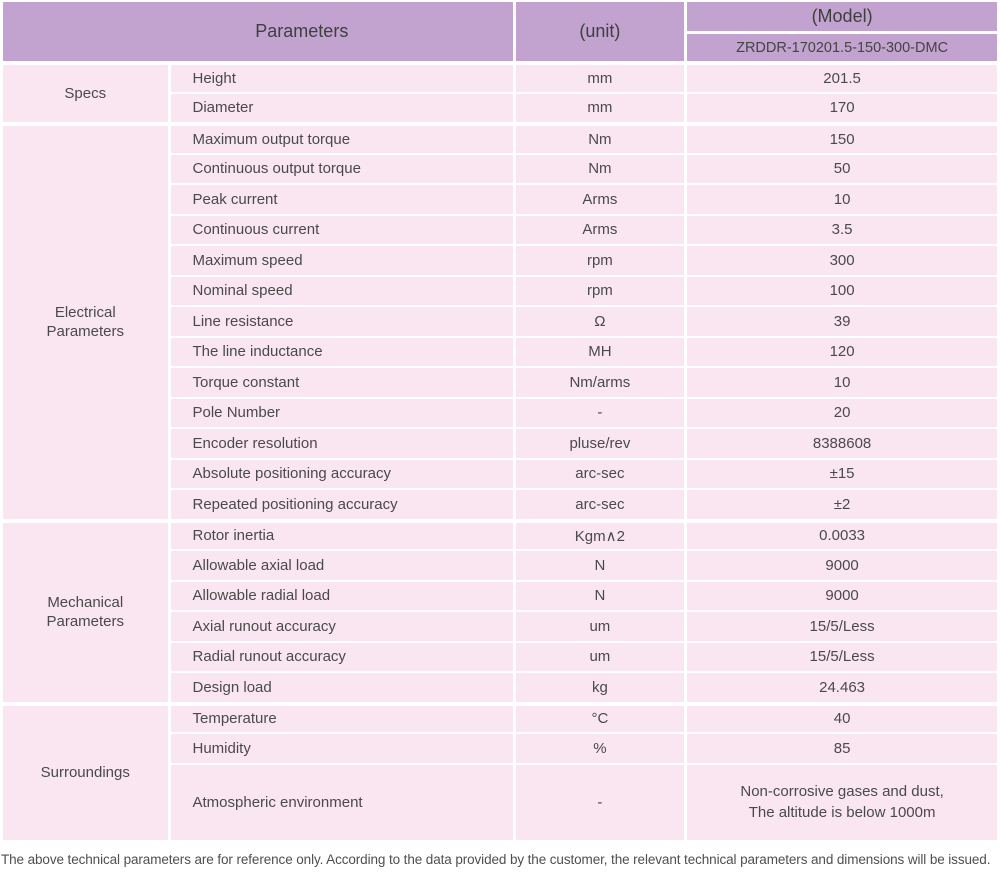  Describe the element at coordinates (842, 16) in the screenshot. I see `col-header-model: (Model)` at that location.